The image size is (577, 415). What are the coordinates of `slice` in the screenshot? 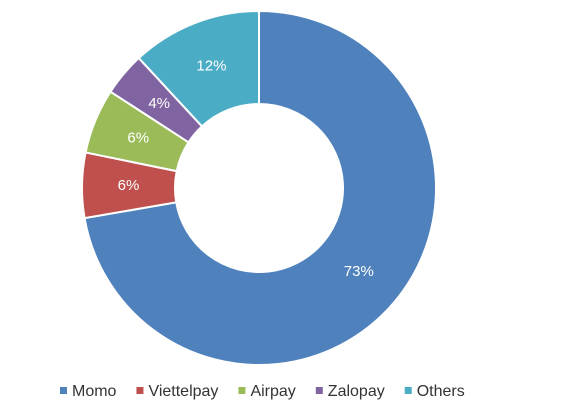 It's located at (198, 68).